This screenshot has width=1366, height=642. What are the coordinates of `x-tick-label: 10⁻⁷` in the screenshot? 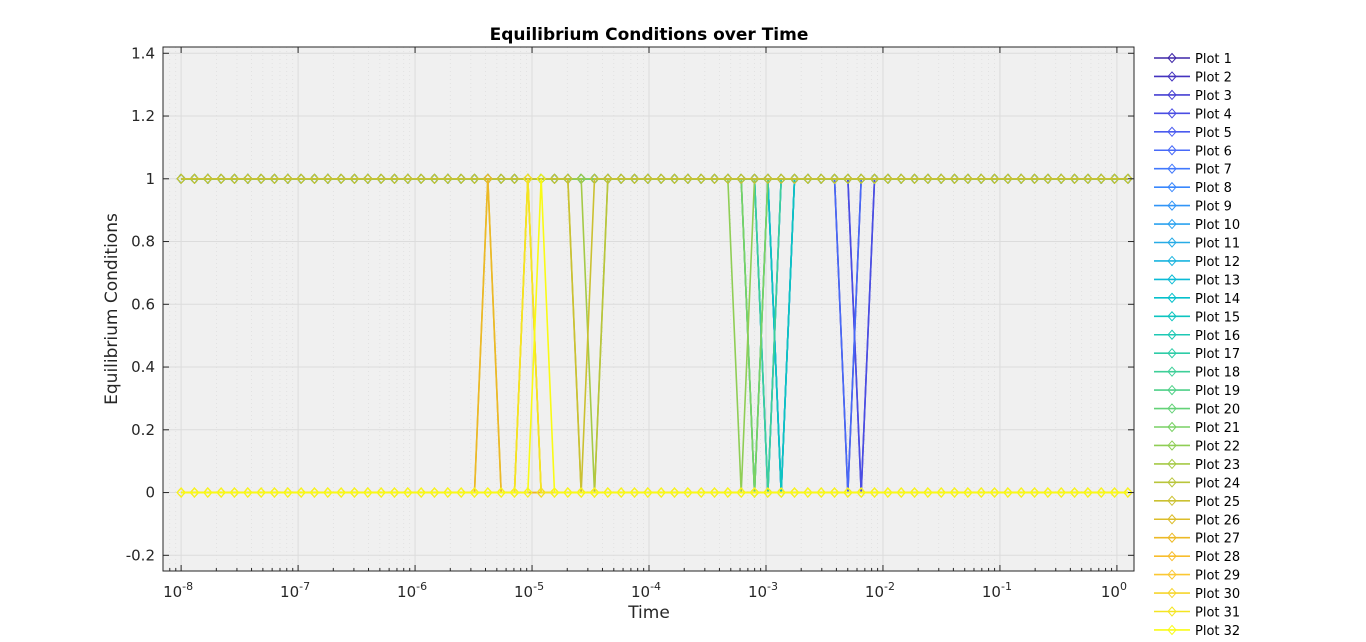 It's located at (295, 590).